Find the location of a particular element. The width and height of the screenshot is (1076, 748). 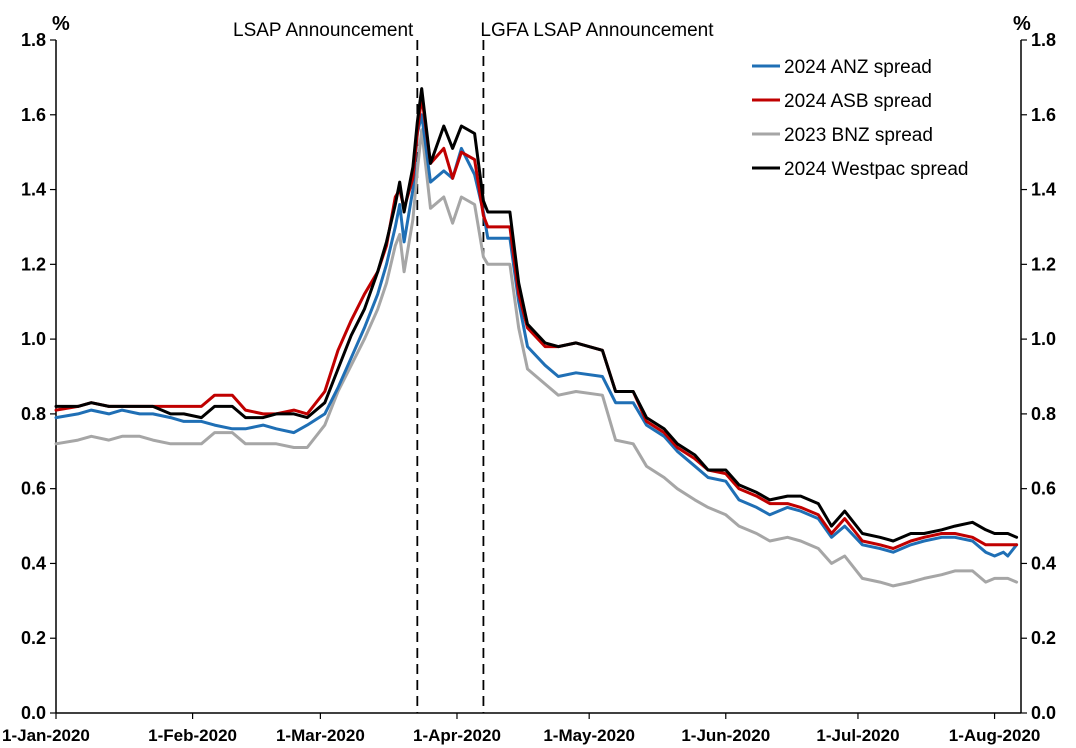

y-tick-label-left: 0.8 is located at coordinates (33, 414).